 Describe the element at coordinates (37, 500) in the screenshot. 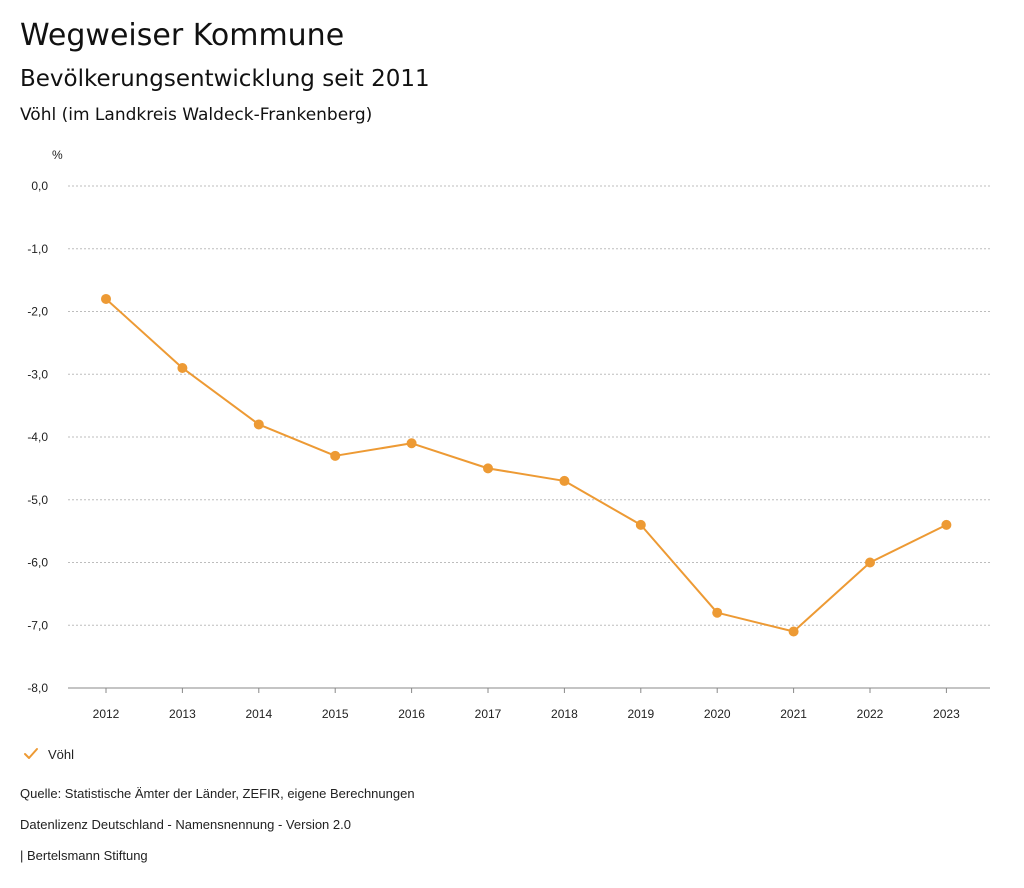

I see `y-tick-label: -5,0` at that location.